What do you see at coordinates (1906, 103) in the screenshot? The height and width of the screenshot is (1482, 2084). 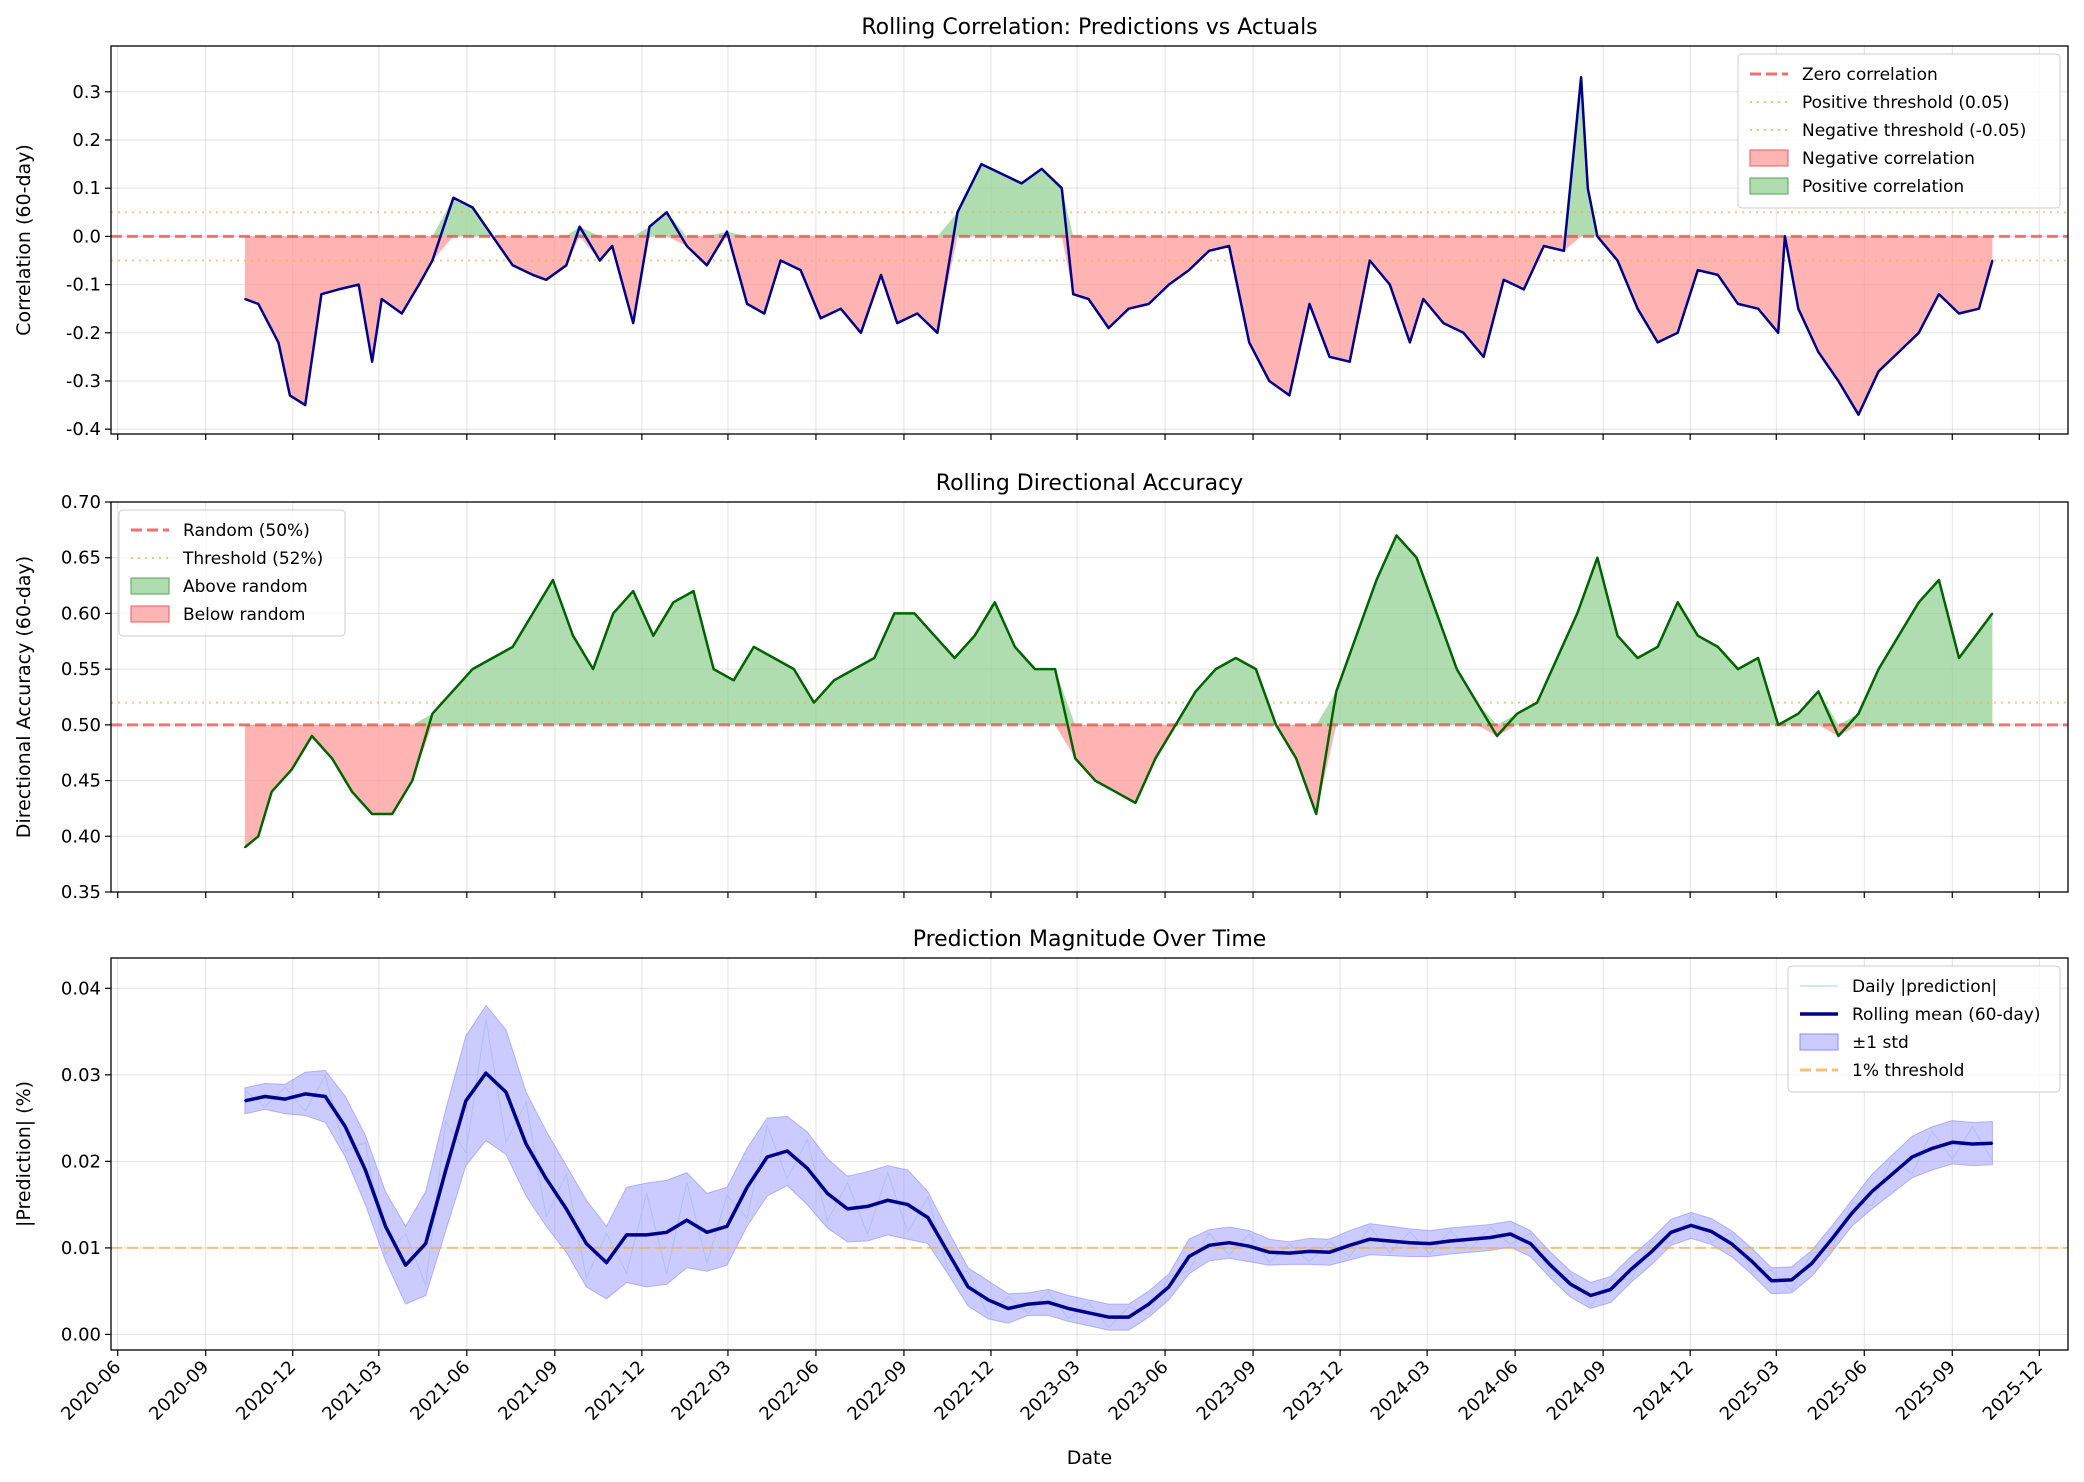 I see `legend-label: Positive threshold (0.05)` at bounding box center [1906, 103].